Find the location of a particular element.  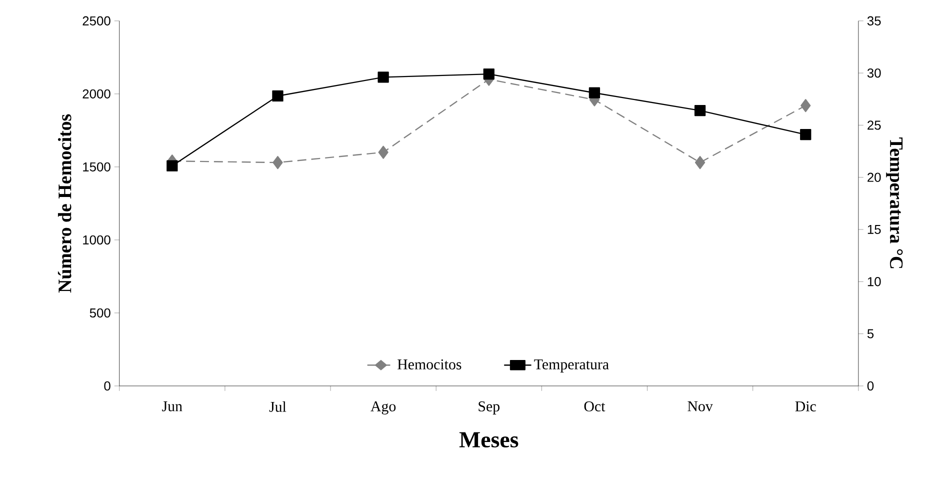

x-tick-label: Sep is located at coordinates (489, 407).